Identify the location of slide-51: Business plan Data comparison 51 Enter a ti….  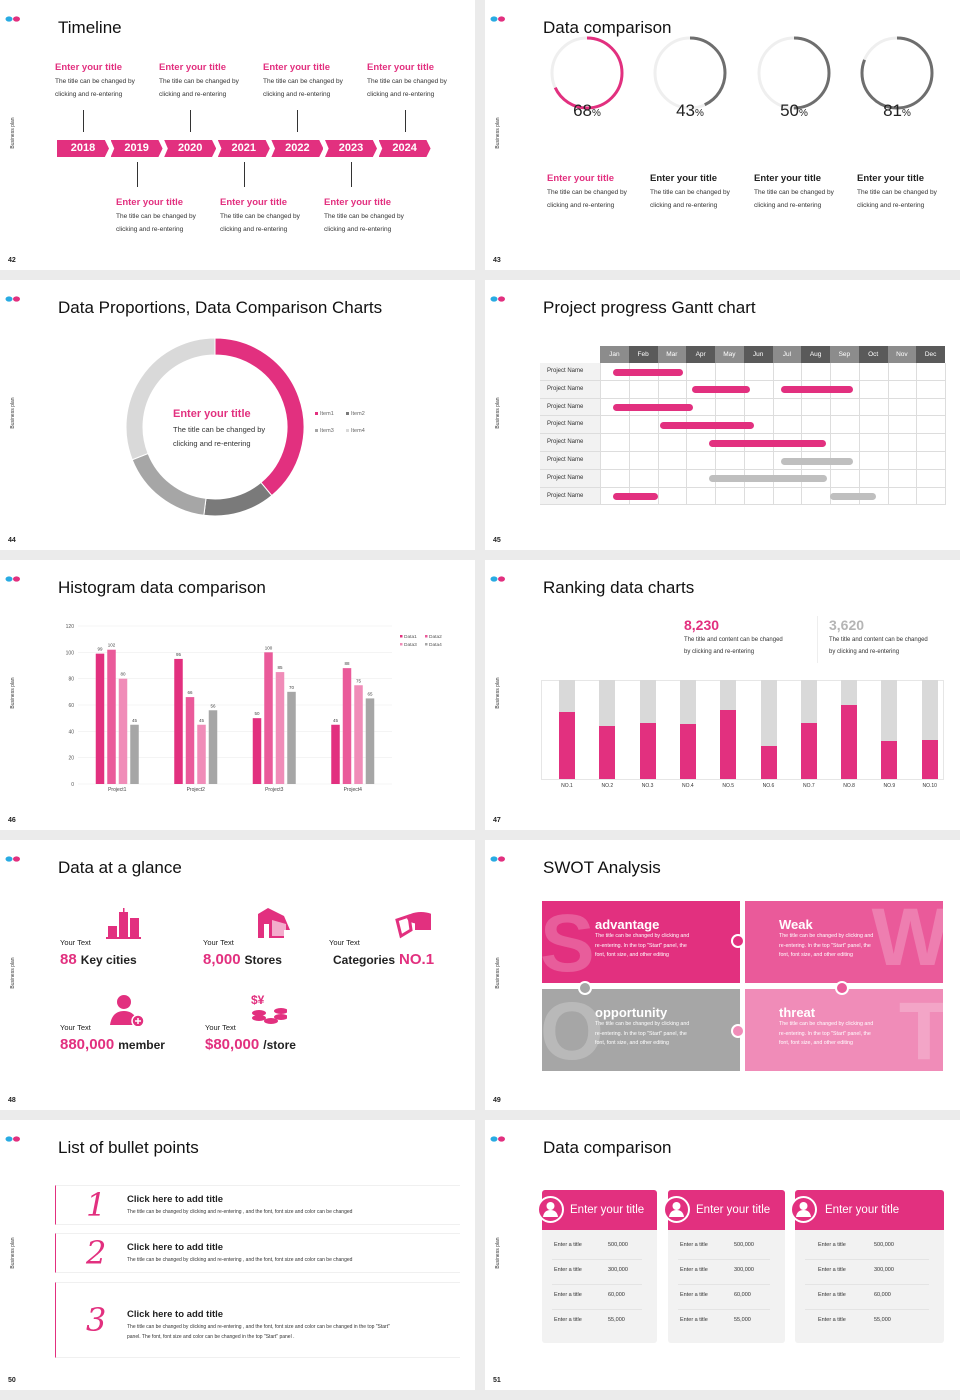
(722, 1255).